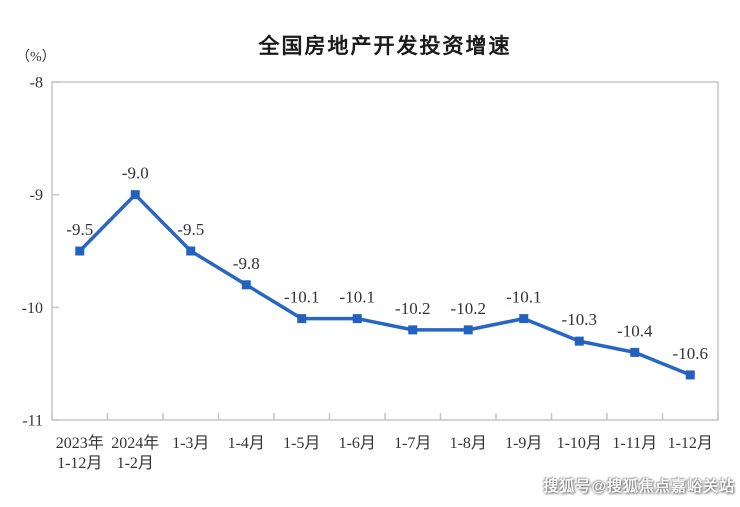  What do you see at coordinates (190, 443) in the screenshot?
I see `x-axis-category-label: 1-3月` at bounding box center [190, 443].